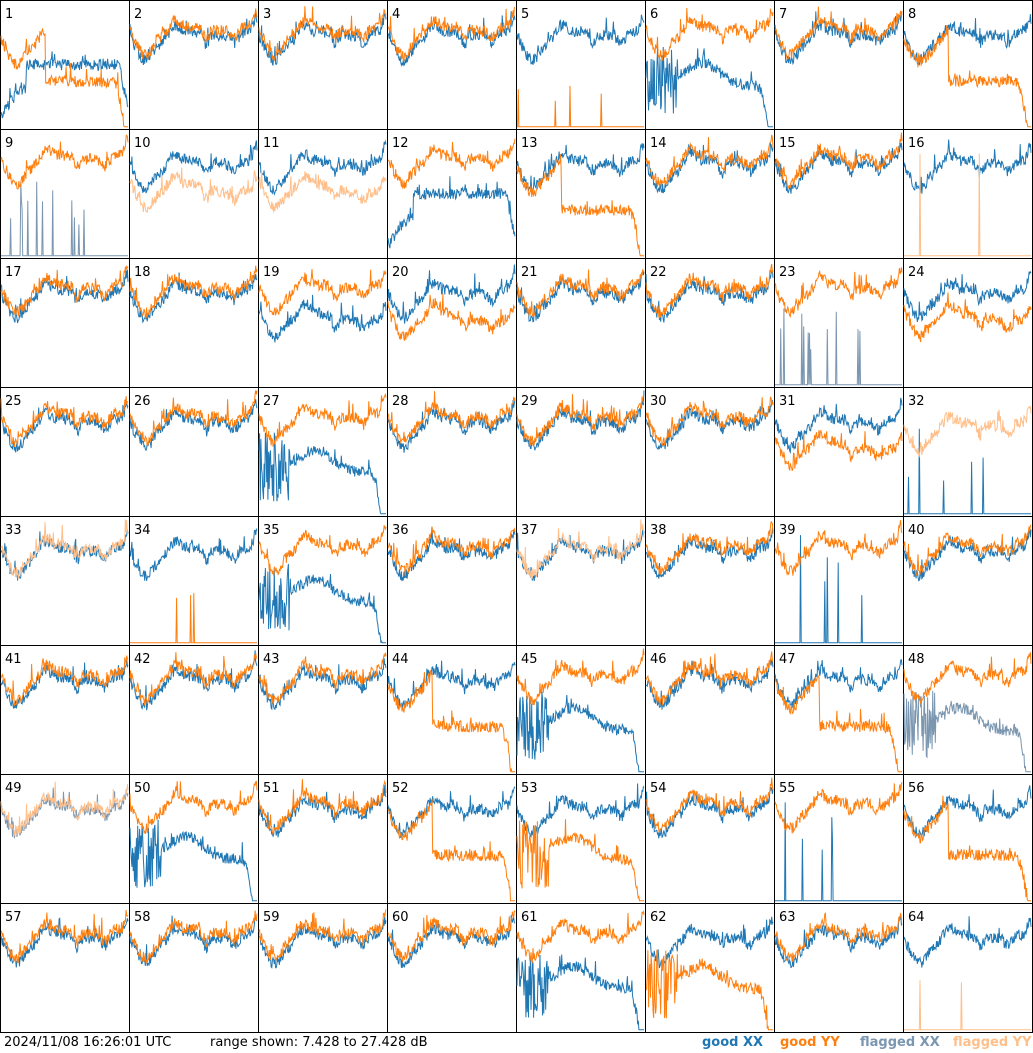  What do you see at coordinates (323, 452) in the screenshot?
I see `panel: 27` at bounding box center [323, 452].